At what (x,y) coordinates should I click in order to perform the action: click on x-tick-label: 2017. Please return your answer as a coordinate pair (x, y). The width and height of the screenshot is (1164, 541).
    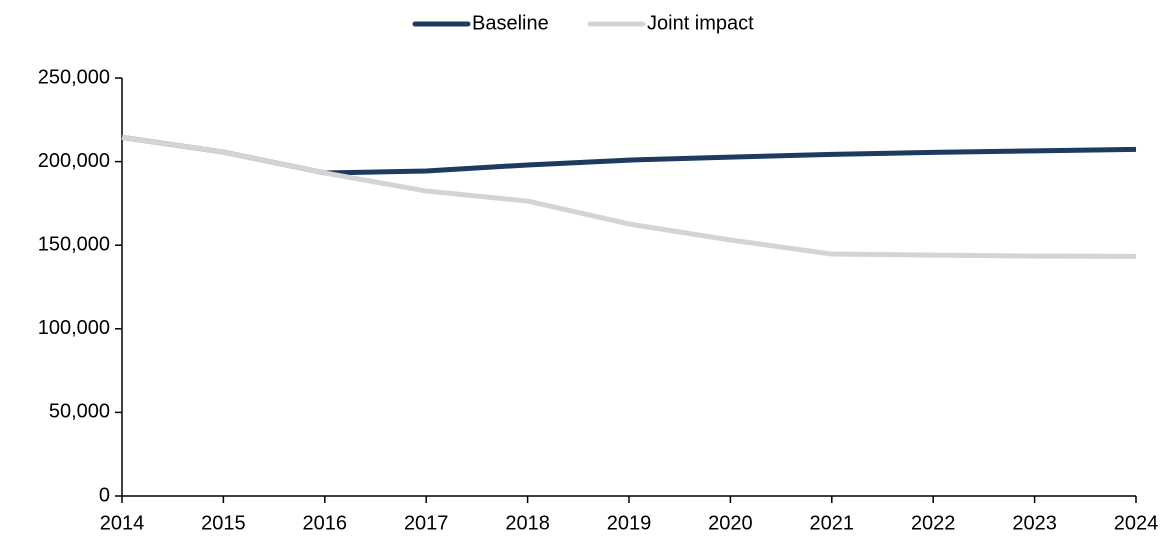
    Looking at the image, I should click on (426, 523).